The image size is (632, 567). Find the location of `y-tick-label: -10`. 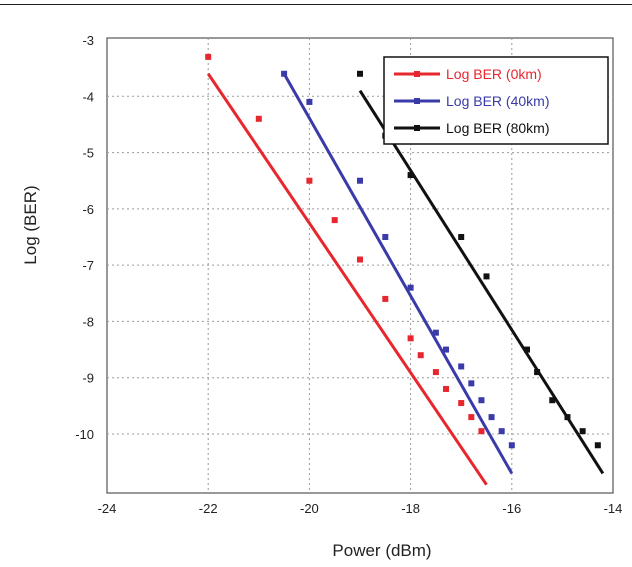

y-tick-label: -10 is located at coordinates (84, 434).